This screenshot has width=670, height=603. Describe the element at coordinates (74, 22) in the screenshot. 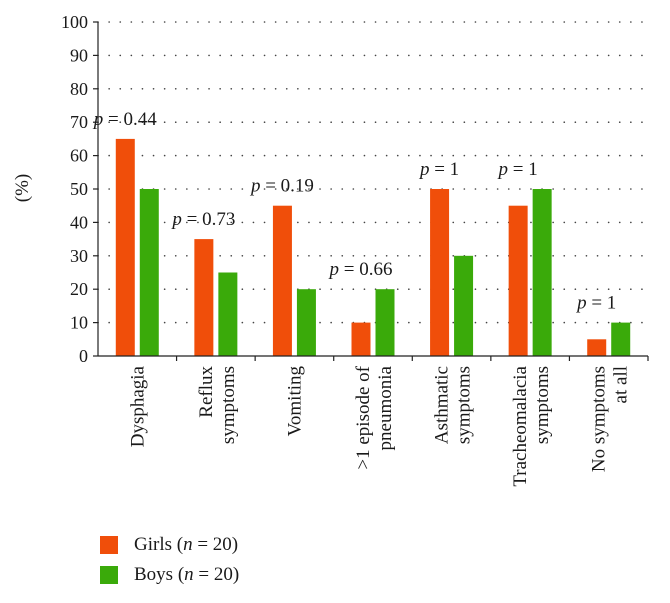

I see `y-tick-label: 100` at that location.